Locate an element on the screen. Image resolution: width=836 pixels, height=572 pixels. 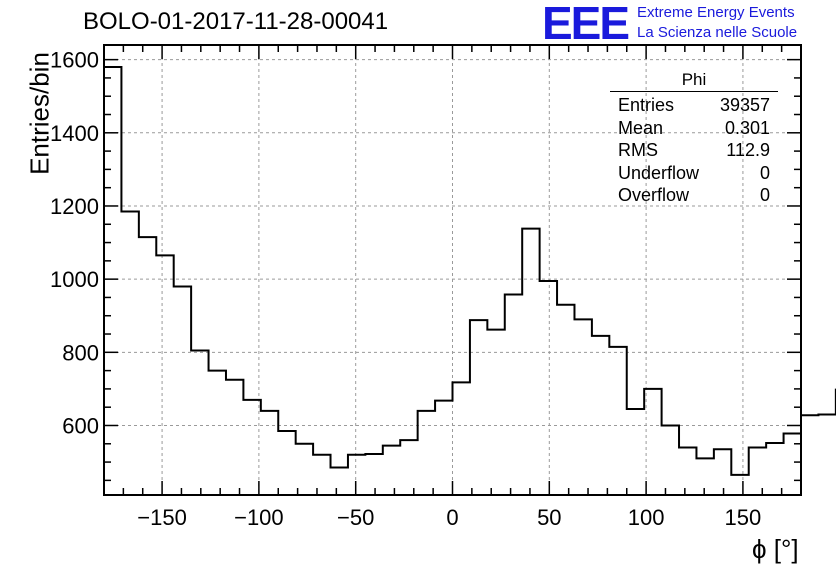
logo-text-line2: La Scienza nelle Scuole is located at coordinates (717, 32).